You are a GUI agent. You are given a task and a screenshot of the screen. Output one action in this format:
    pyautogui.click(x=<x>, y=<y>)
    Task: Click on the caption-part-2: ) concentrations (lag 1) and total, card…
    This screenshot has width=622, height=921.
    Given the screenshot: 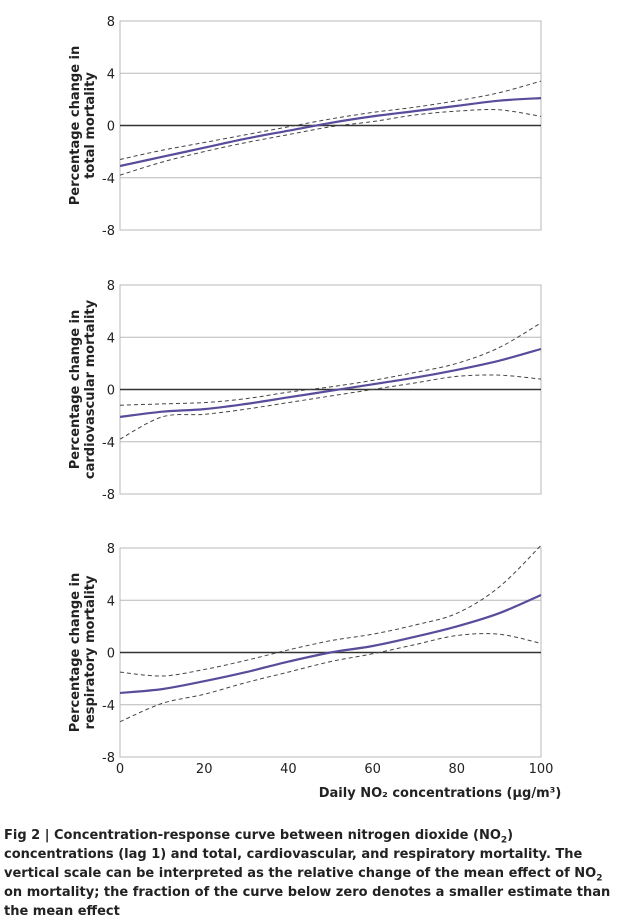 What is the action you would take?
    pyautogui.click(x=300, y=854)
    